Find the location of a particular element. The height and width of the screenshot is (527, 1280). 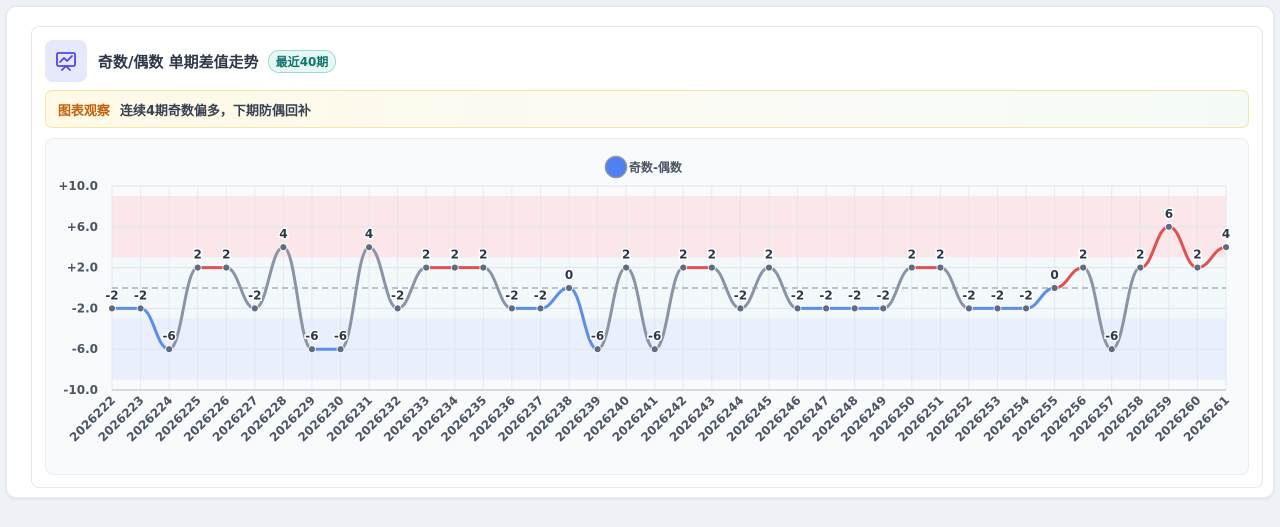

y-tick-label: -10.0 is located at coordinates (80, 390).